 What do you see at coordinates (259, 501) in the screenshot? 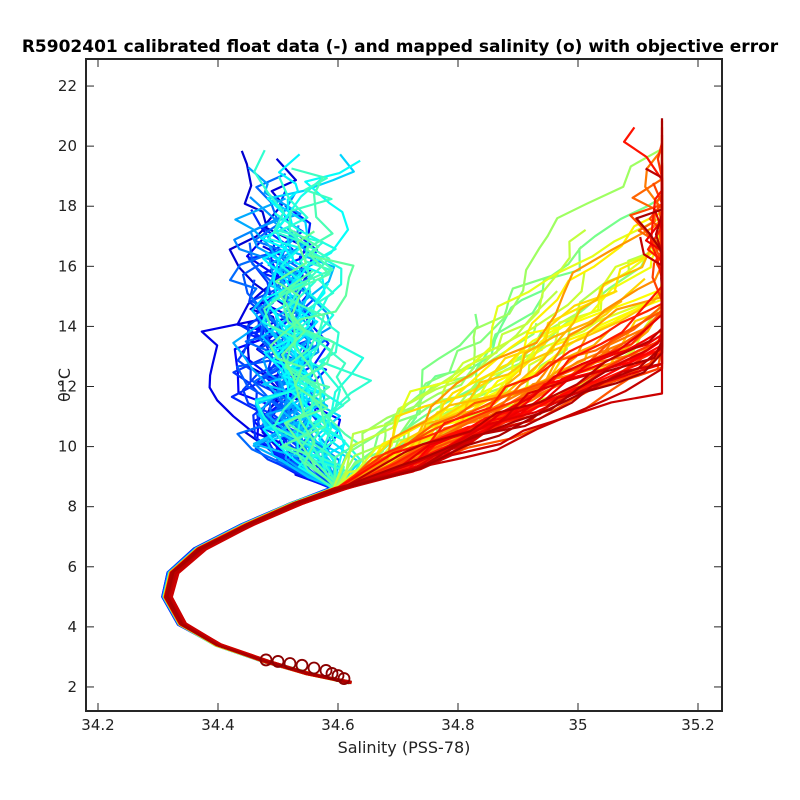
I see `profile-line` at bounding box center [259, 501].